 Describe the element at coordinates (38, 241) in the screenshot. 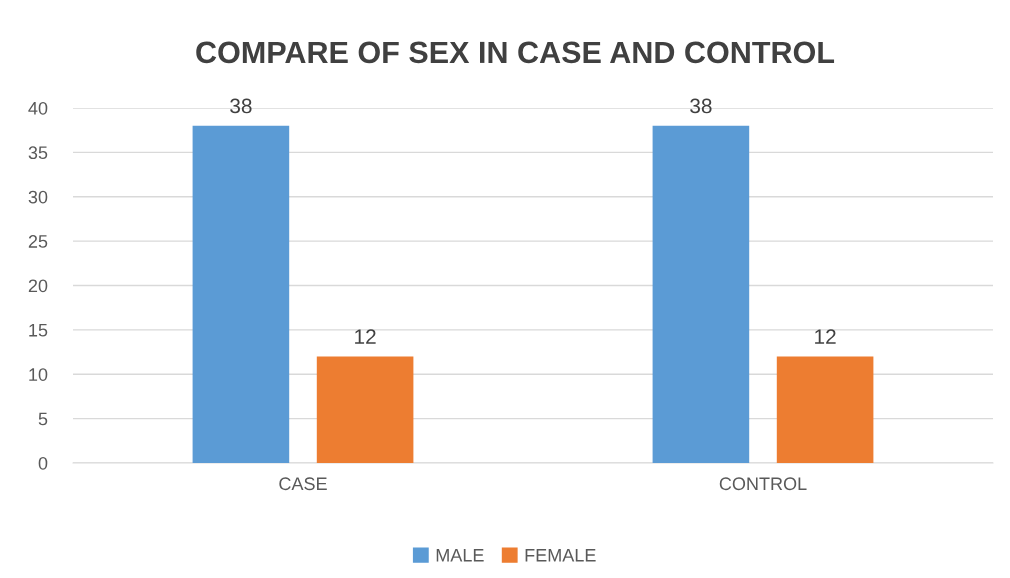

I see `y-tick-label: 25` at that location.